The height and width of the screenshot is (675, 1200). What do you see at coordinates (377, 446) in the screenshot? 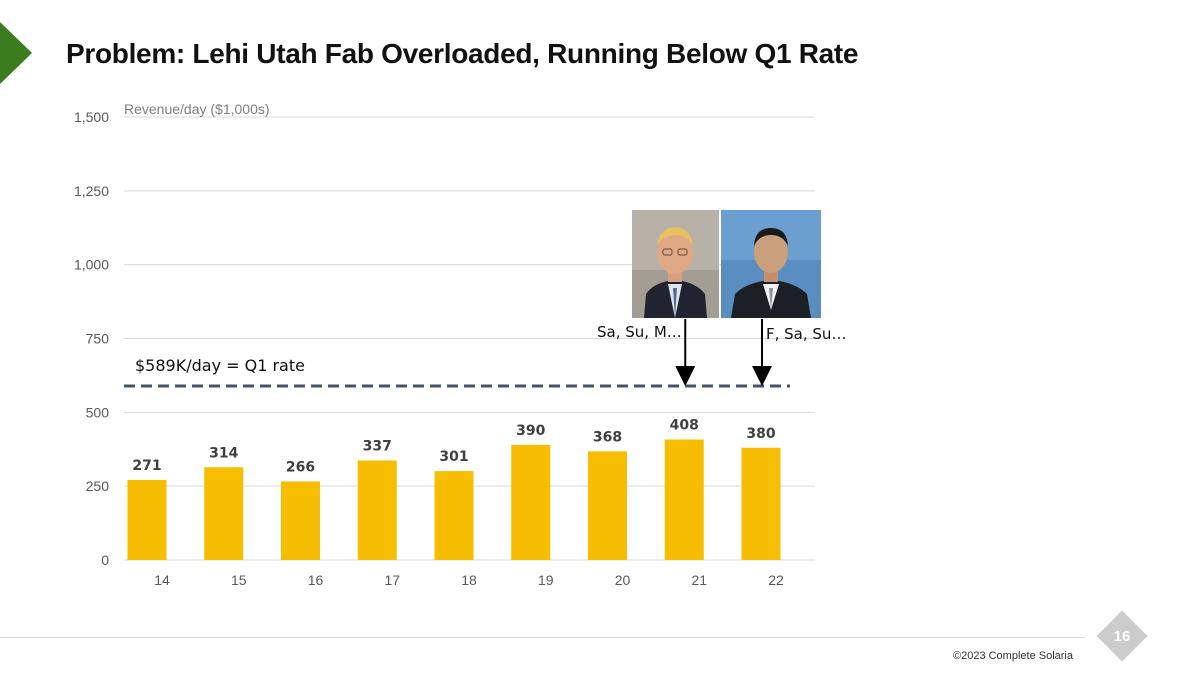
I see `data-label: 337` at bounding box center [377, 446].